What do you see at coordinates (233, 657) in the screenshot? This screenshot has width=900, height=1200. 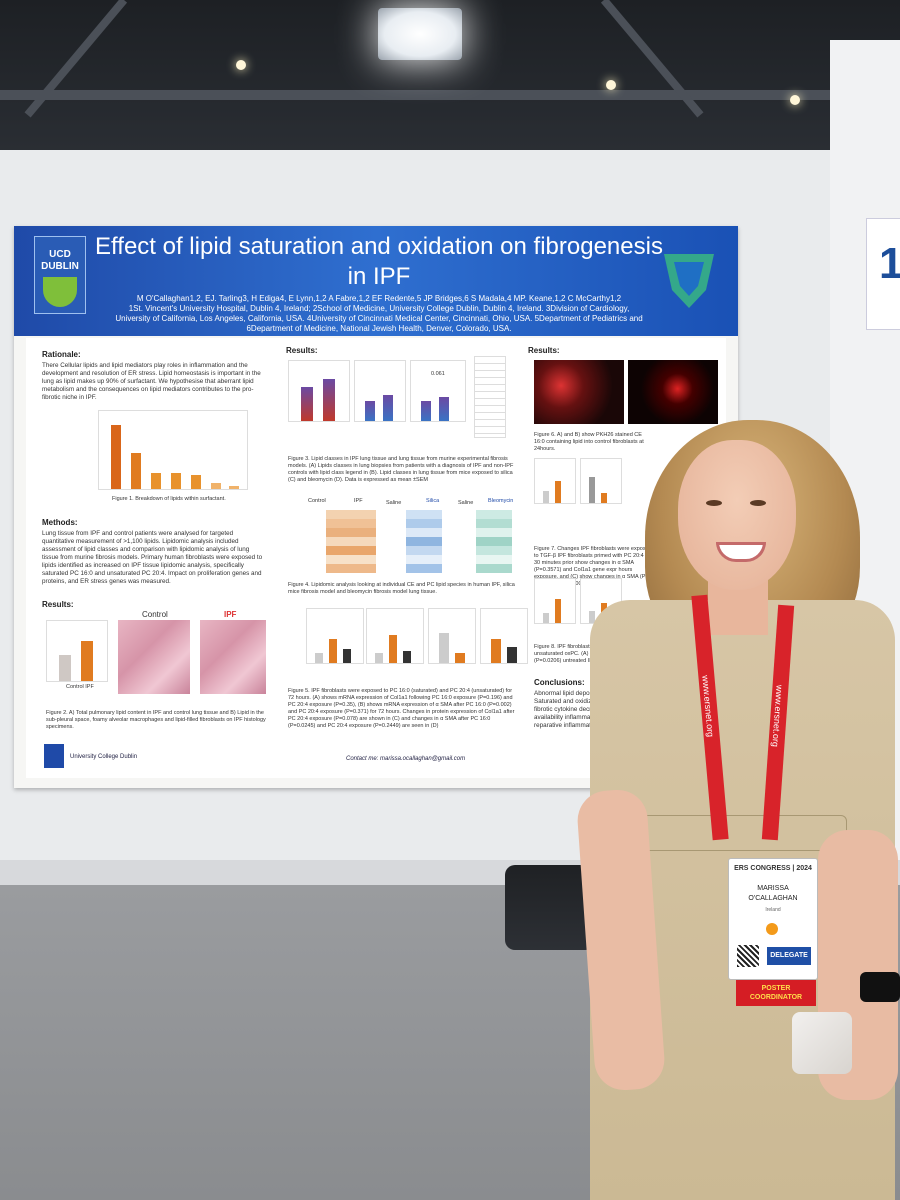 I see `ipf-histology-image` at bounding box center [233, 657].